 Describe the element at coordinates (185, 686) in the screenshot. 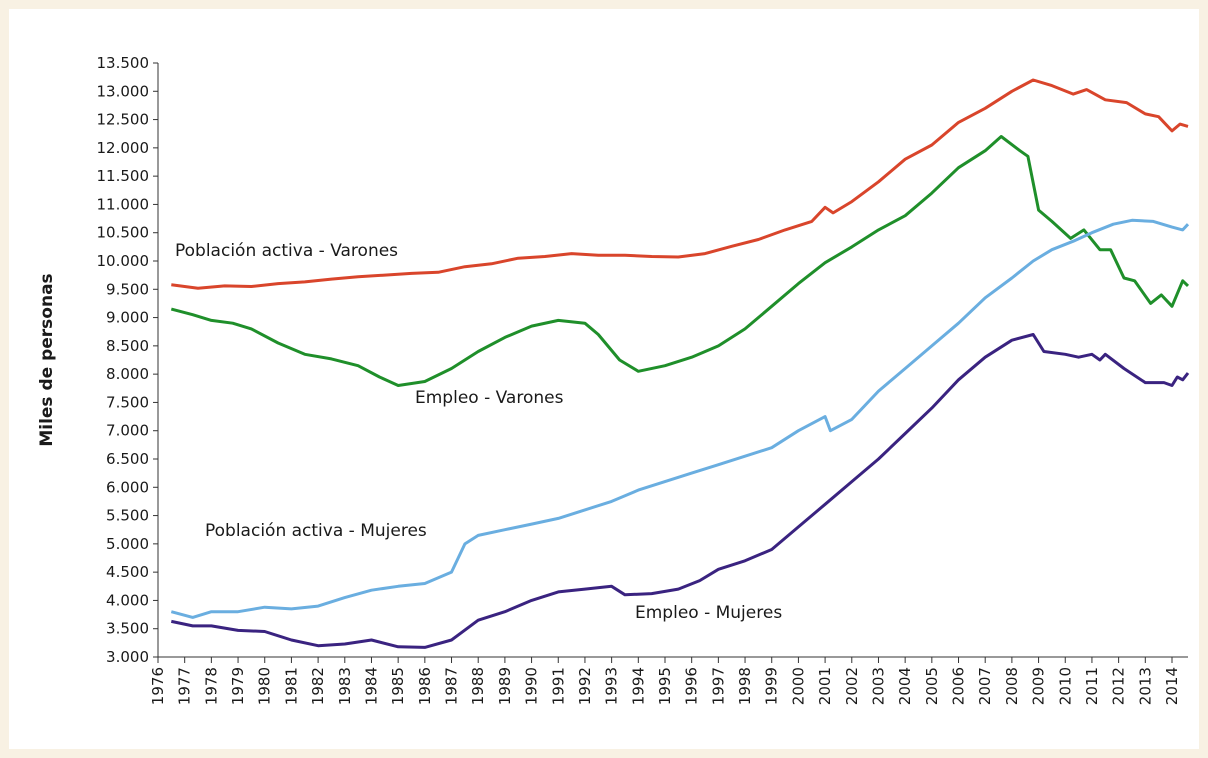

I see `x-tick-label: 1977` at that location.